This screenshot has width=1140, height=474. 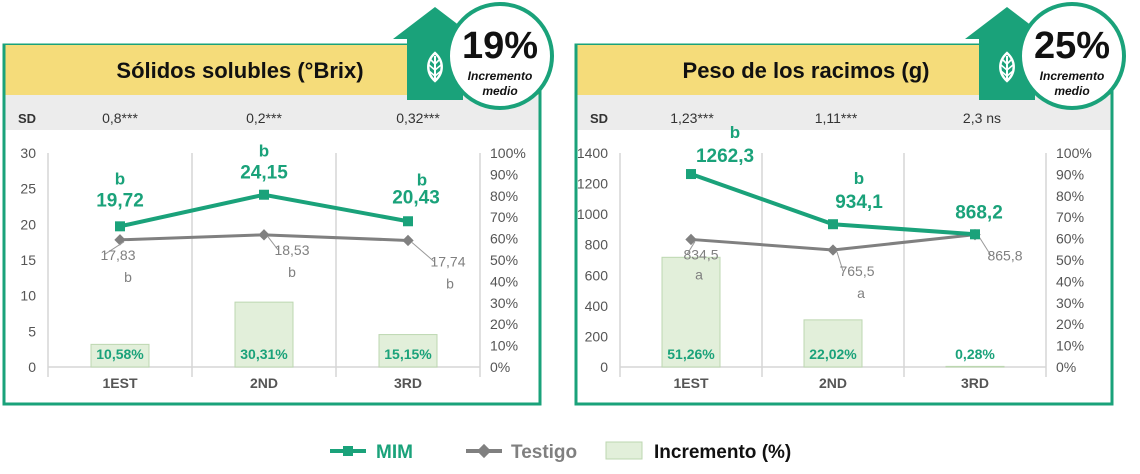 I want to click on badge-value: 25%, so click(x=1072, y=46).